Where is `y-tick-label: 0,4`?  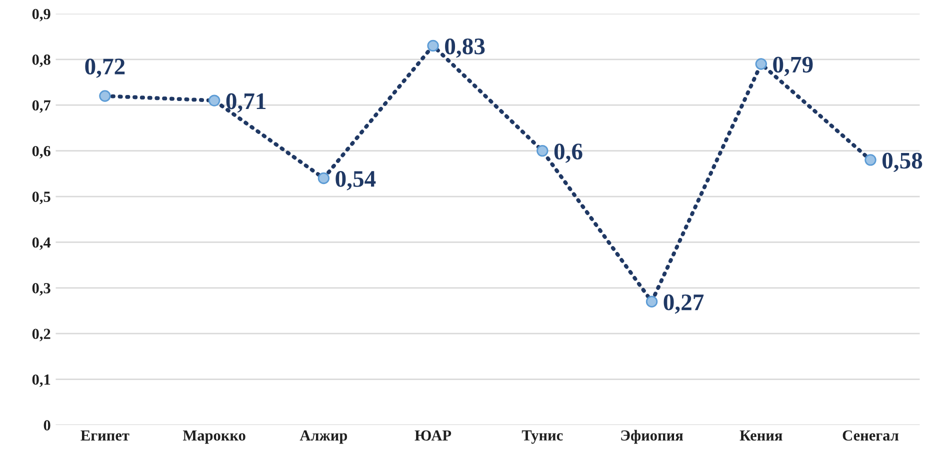
y-tick-label: 0,4 is located at coordinates (41, 243).